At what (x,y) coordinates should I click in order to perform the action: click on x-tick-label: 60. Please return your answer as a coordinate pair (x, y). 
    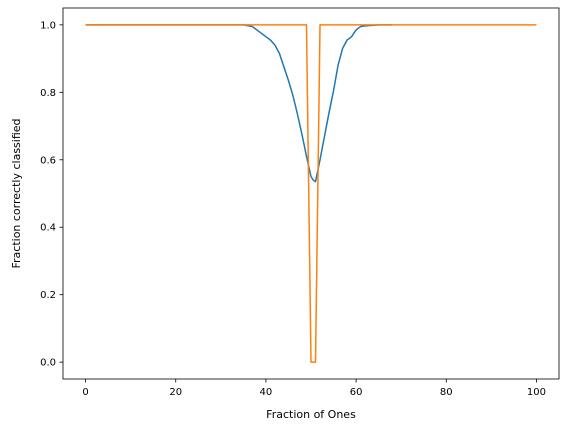
    Looking at the image, I should click on (356, 392).